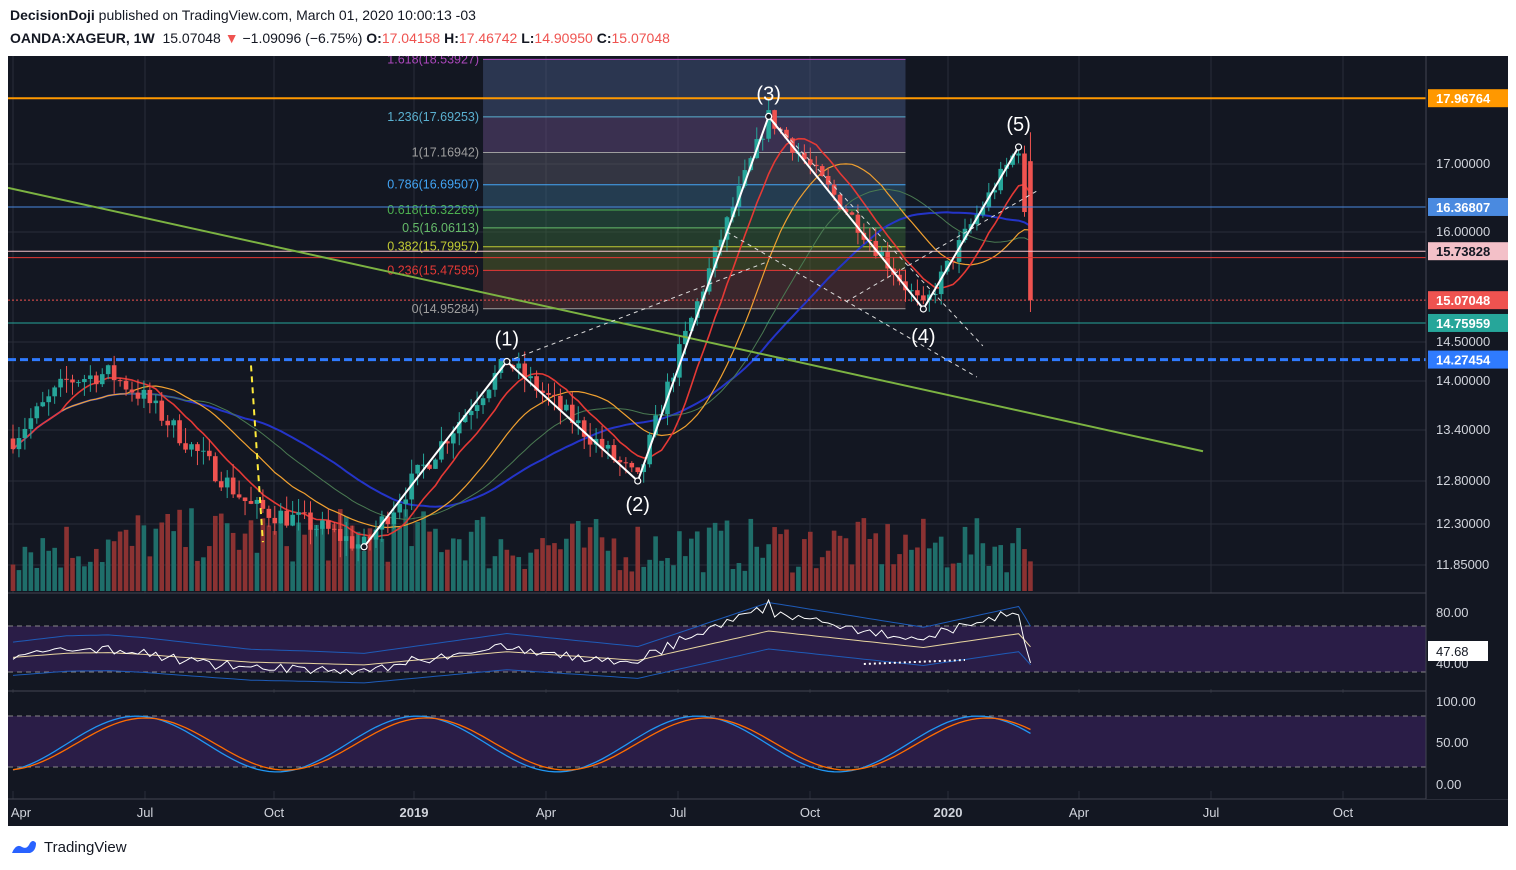  What do you see at coordinates (1468, 359) in the screenshot?
I see `price-label-box` at bounding box center [1468, 359].